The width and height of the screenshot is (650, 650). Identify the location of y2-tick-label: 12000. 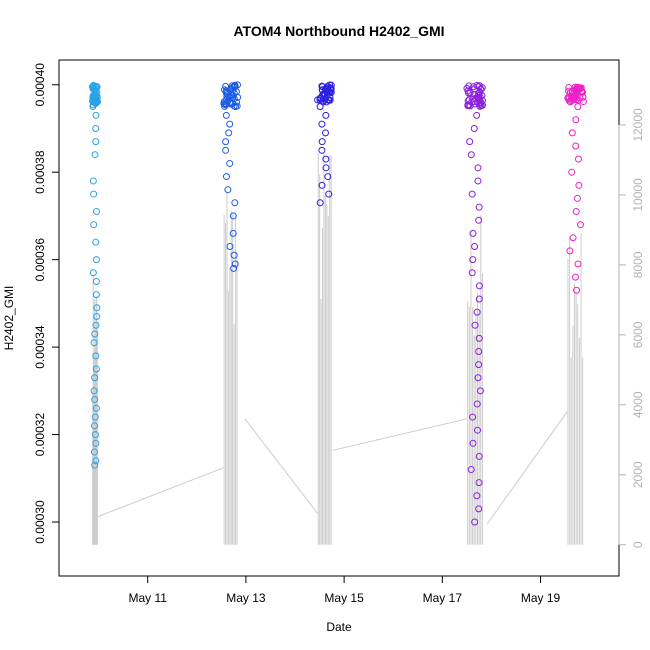
(638, 125).